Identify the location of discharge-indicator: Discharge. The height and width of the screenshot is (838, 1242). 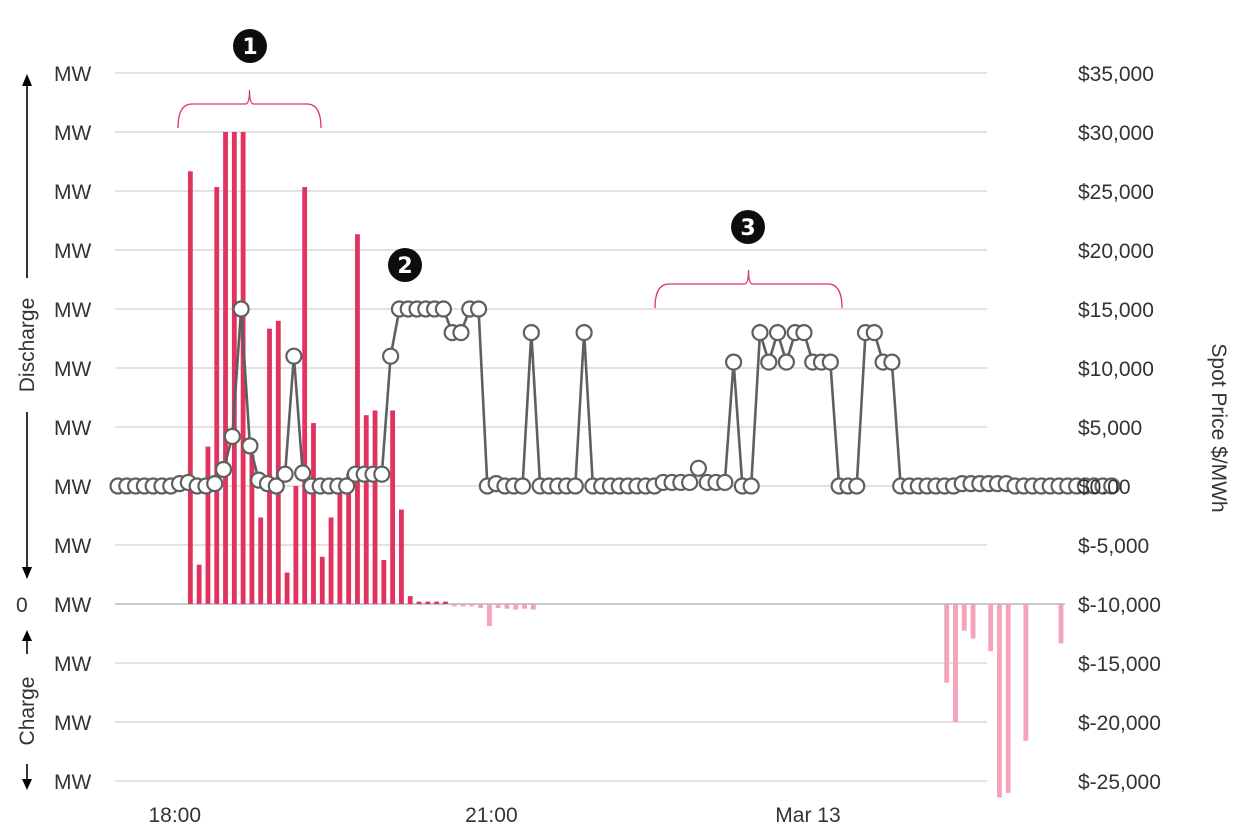
(27, 326).